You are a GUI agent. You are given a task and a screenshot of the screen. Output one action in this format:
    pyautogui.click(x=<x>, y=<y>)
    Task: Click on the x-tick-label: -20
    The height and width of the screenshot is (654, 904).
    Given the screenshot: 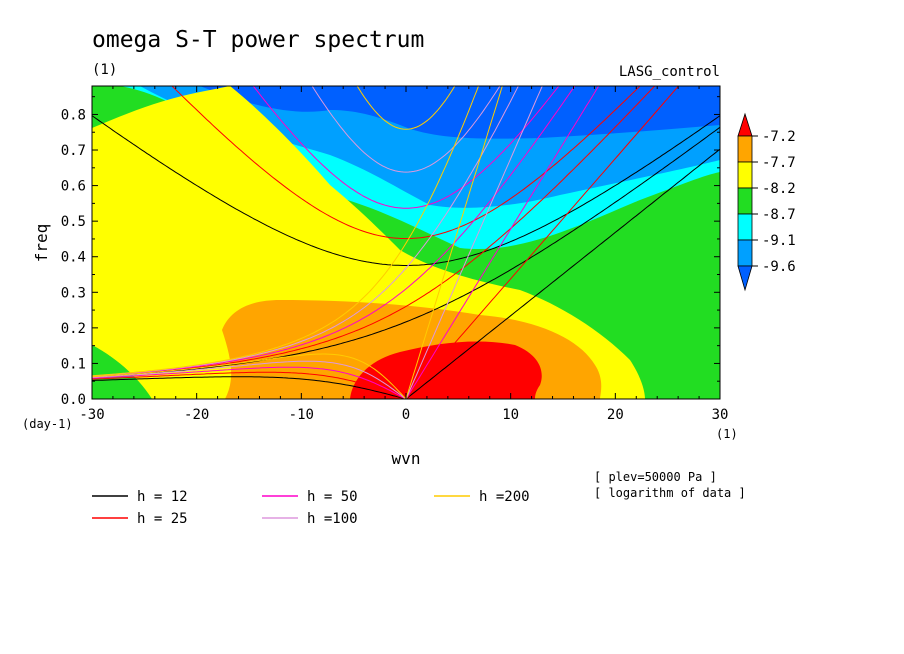 What is the action you would take?
    pyautogui.click(x=196, y=415)
    